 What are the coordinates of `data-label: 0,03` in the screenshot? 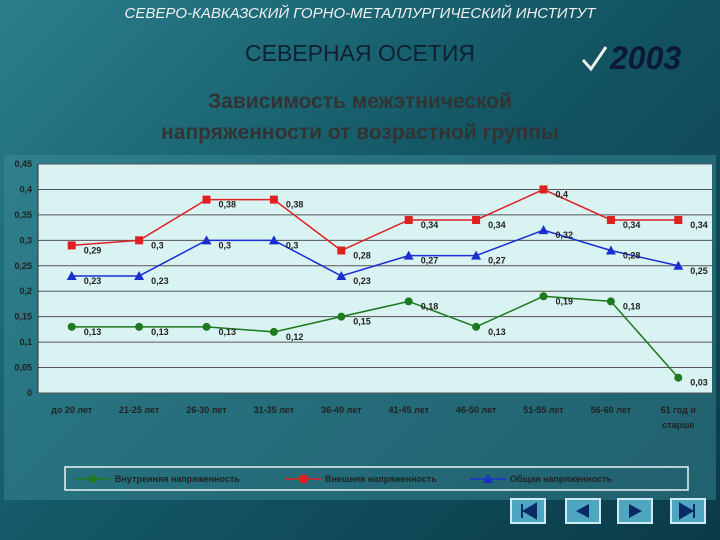 It's located at (699, 383).